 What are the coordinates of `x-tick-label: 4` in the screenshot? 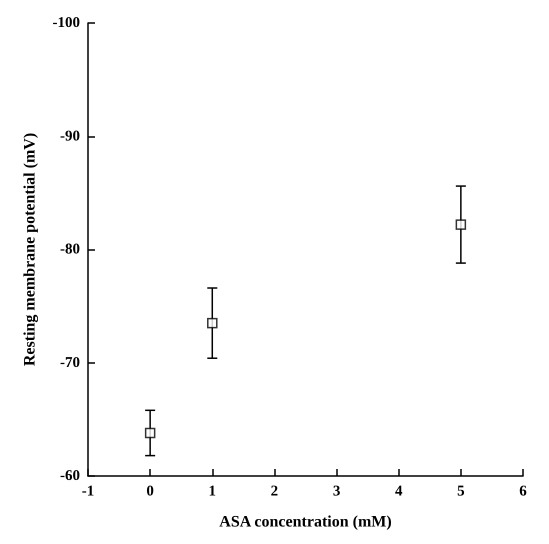 It's located at (398, 492).